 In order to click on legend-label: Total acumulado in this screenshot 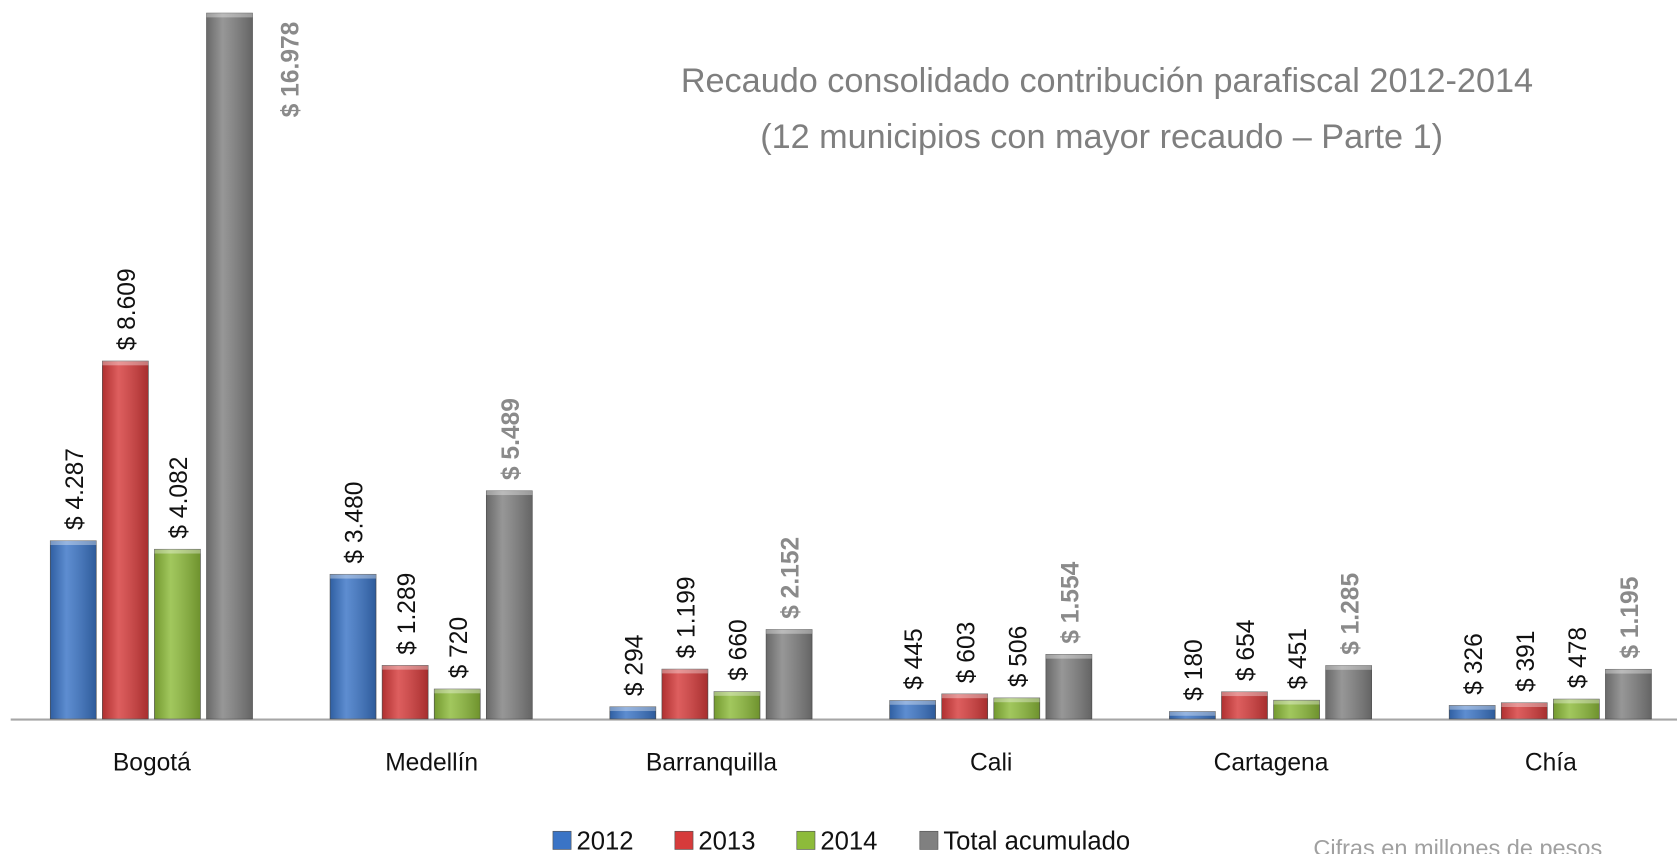, I will do `click(1036, 840)`.